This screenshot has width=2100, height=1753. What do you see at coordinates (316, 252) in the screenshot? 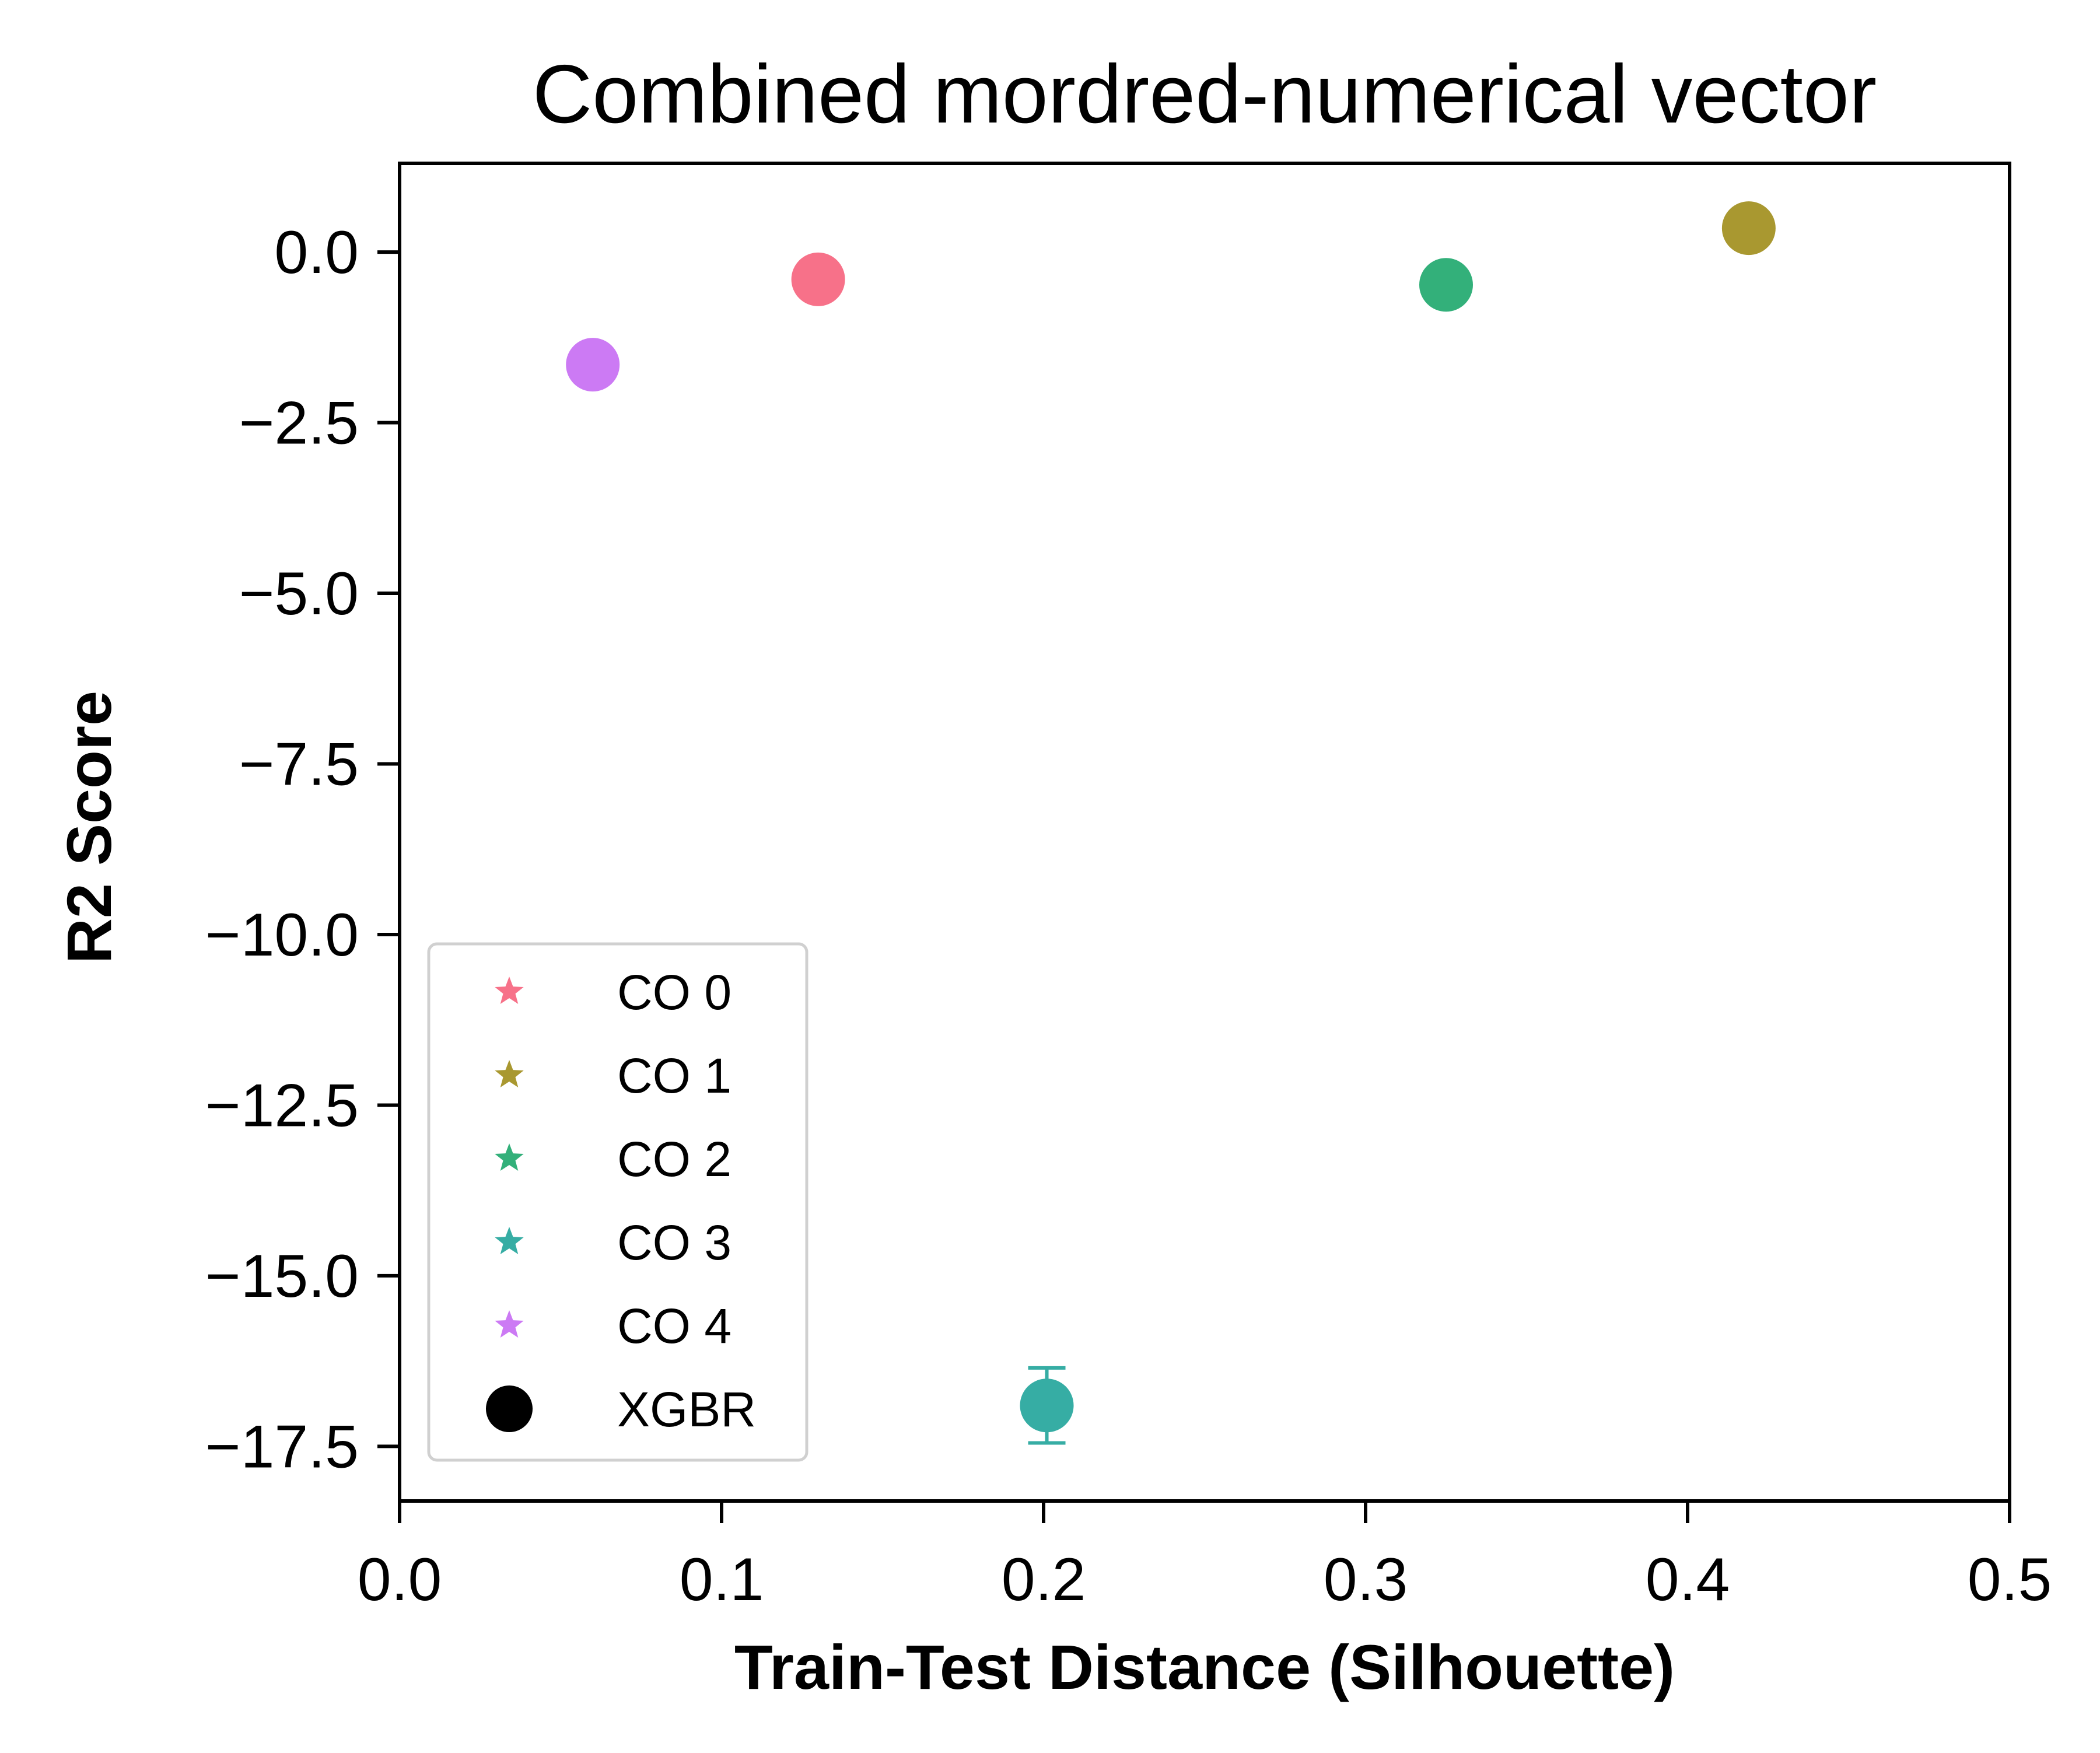
I see `y-tick-label: 0.0` at bounding box center [316, 252].